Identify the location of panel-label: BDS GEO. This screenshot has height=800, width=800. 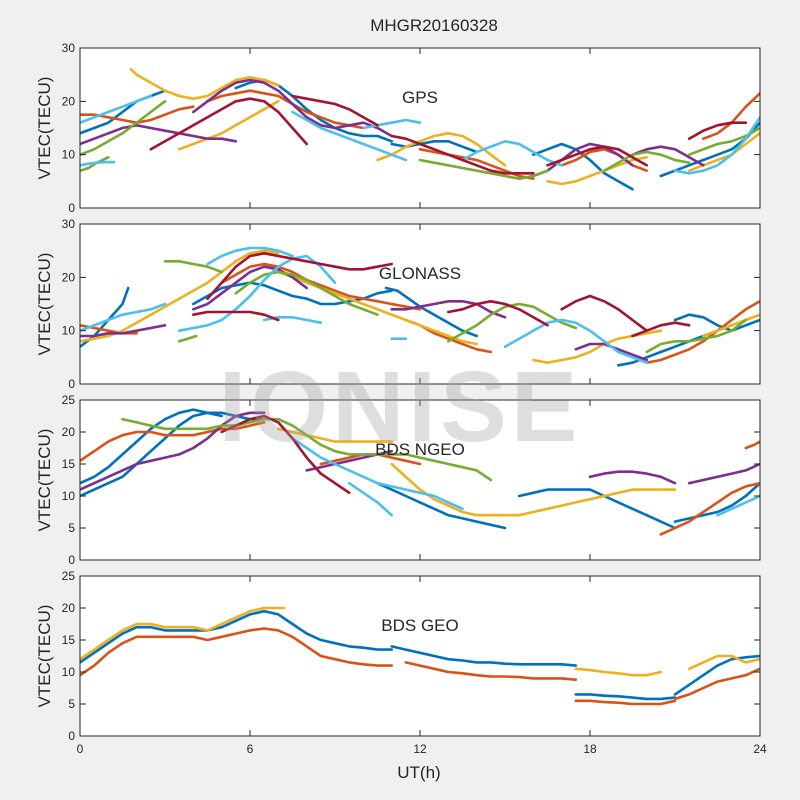
(419, 625).